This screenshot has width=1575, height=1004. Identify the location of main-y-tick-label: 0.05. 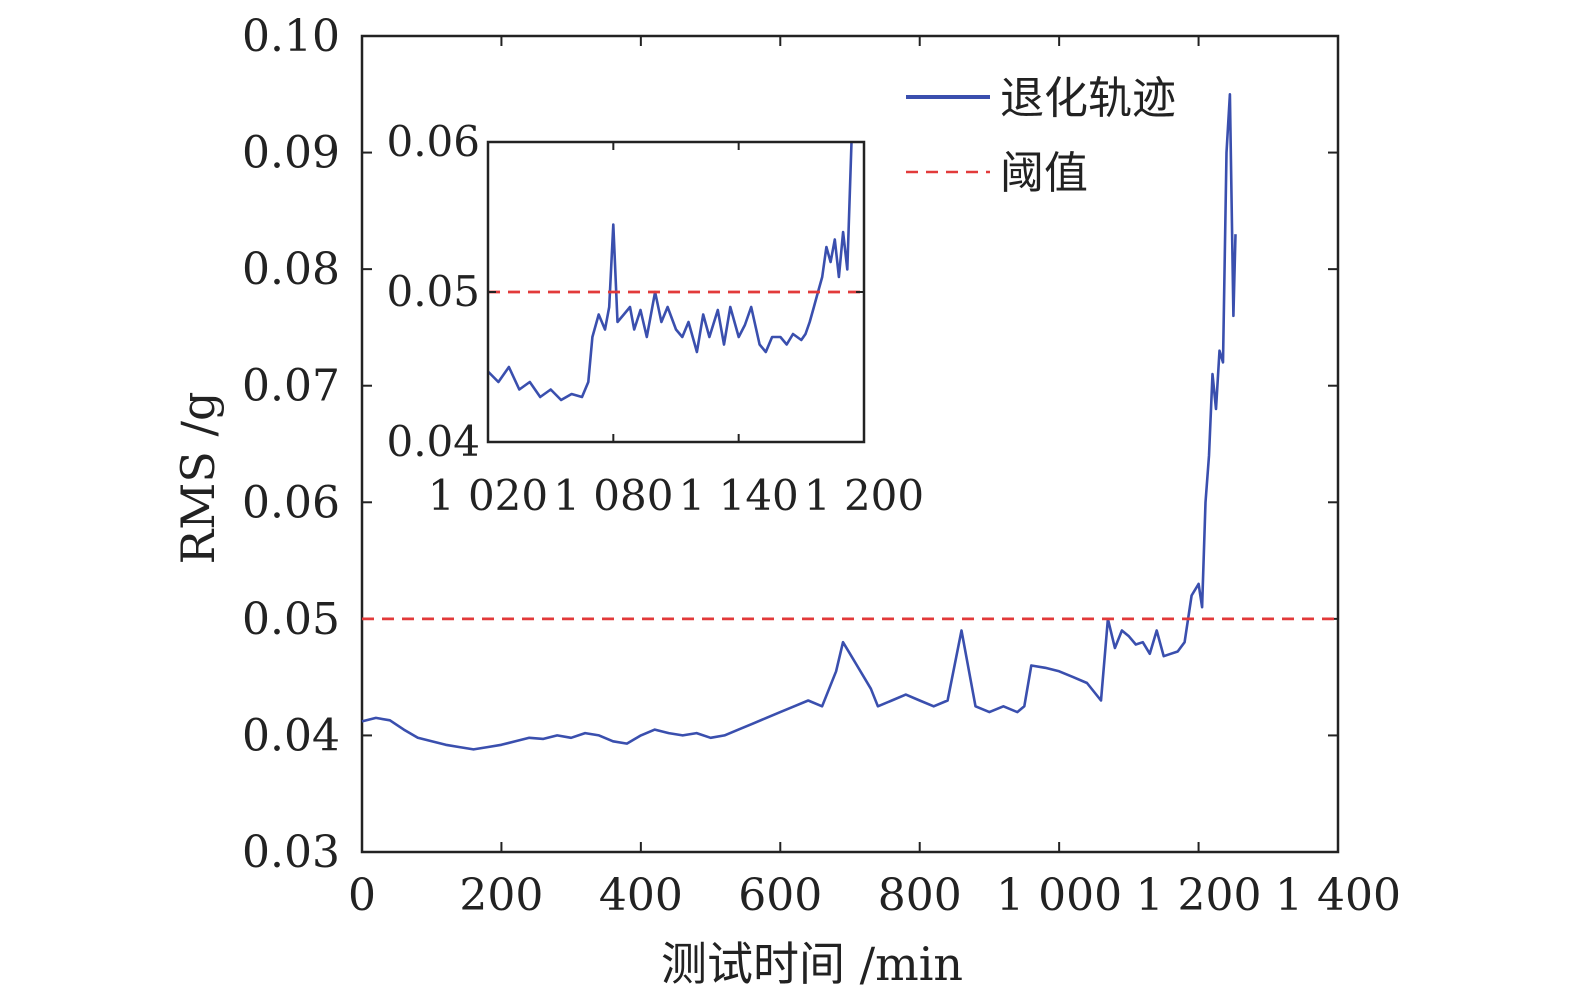
(291, 619).